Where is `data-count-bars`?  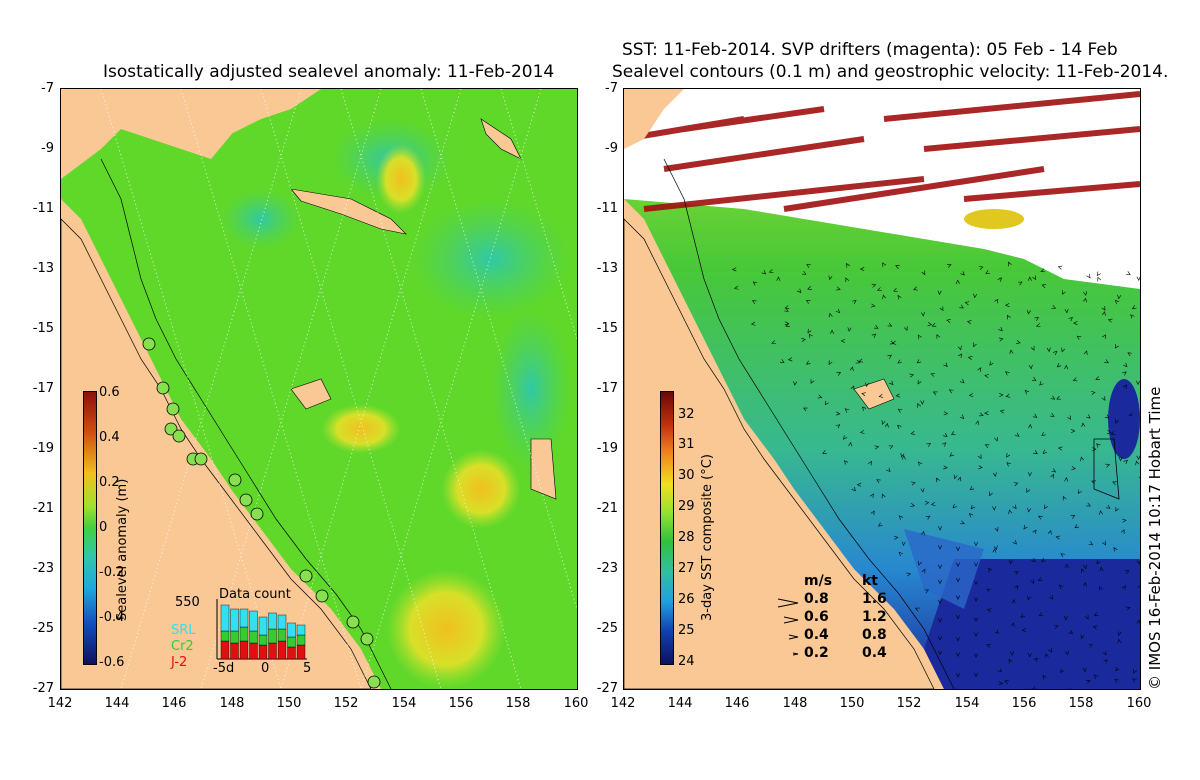 data-count-bars is located at coordinates (261, 629).